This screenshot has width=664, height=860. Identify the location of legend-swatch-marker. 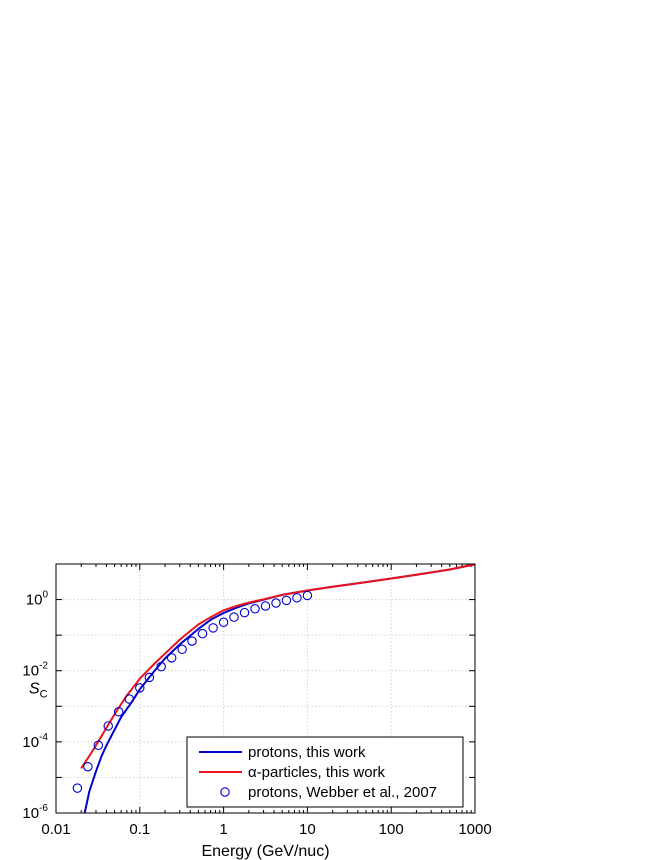
(225, 792).